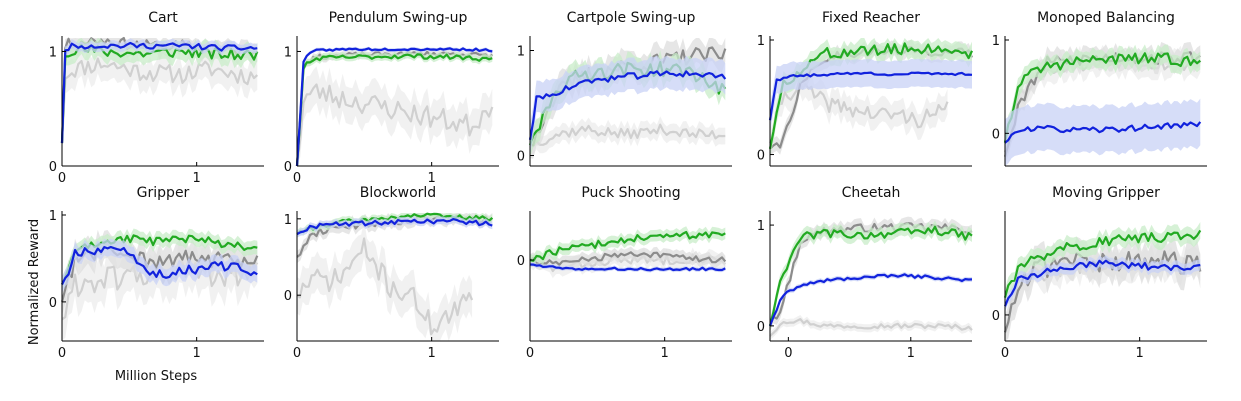 Image resolution: width=1241 pixels, height=401 pixels. I want to click on subplot-title: Monoped Balancing, so click(1106, 18).